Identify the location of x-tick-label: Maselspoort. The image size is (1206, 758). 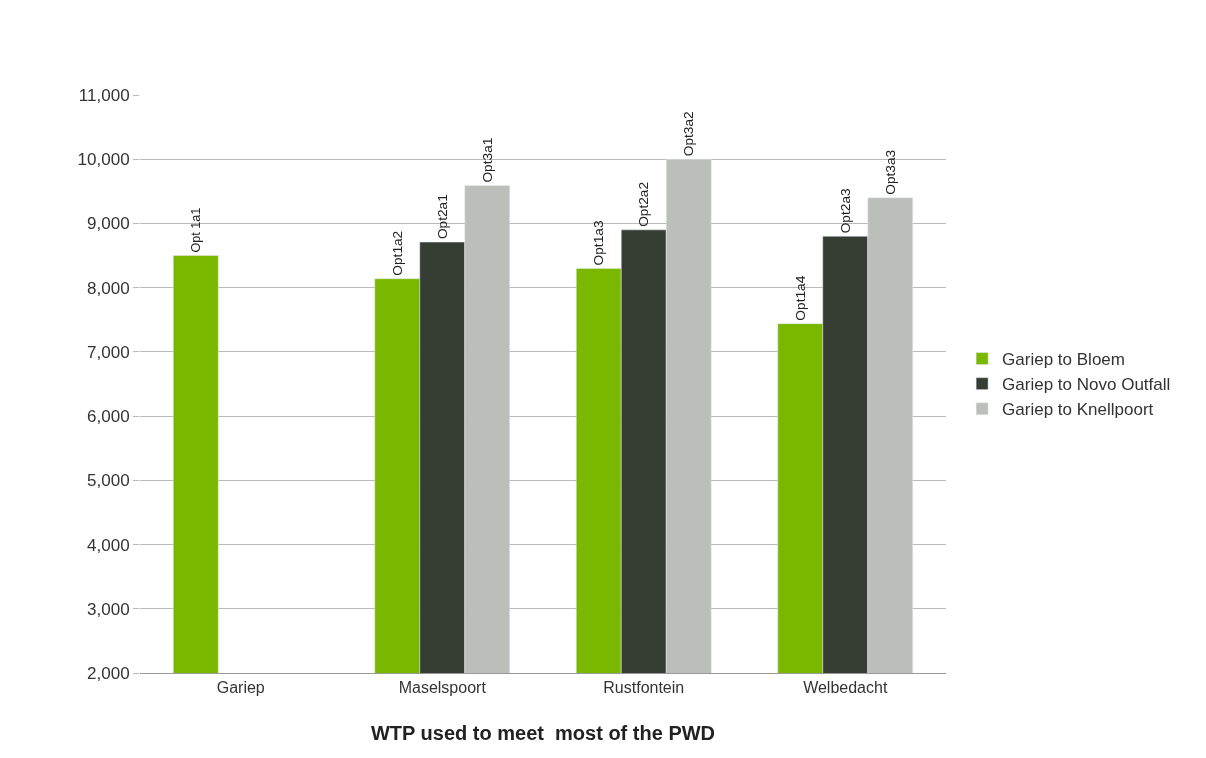
(442, 688).